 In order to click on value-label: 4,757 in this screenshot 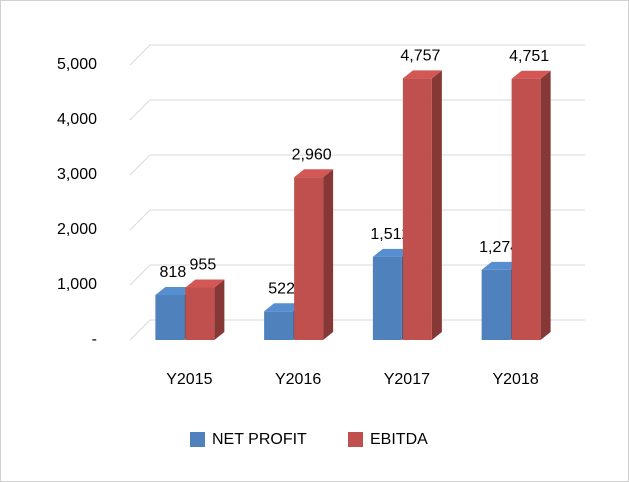, I will do `click(420, 56)`.